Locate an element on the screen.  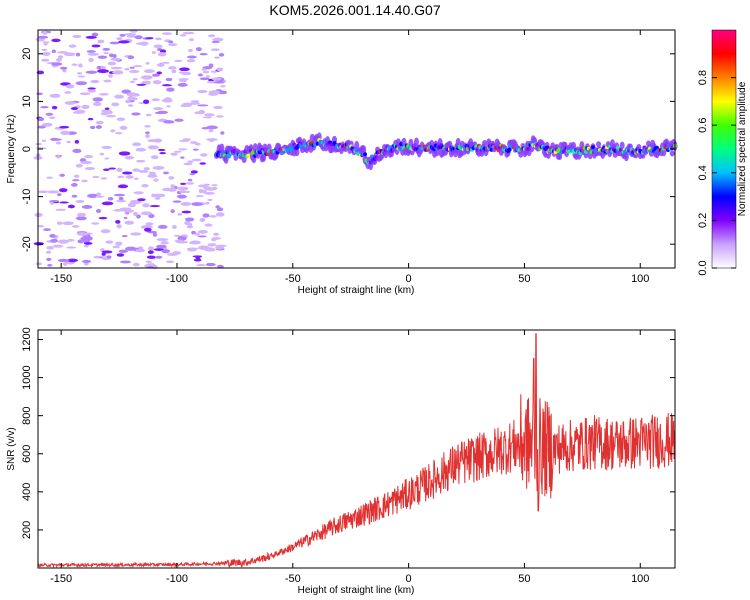
y-tick-label: -20 is located at coordinates (27, 244).